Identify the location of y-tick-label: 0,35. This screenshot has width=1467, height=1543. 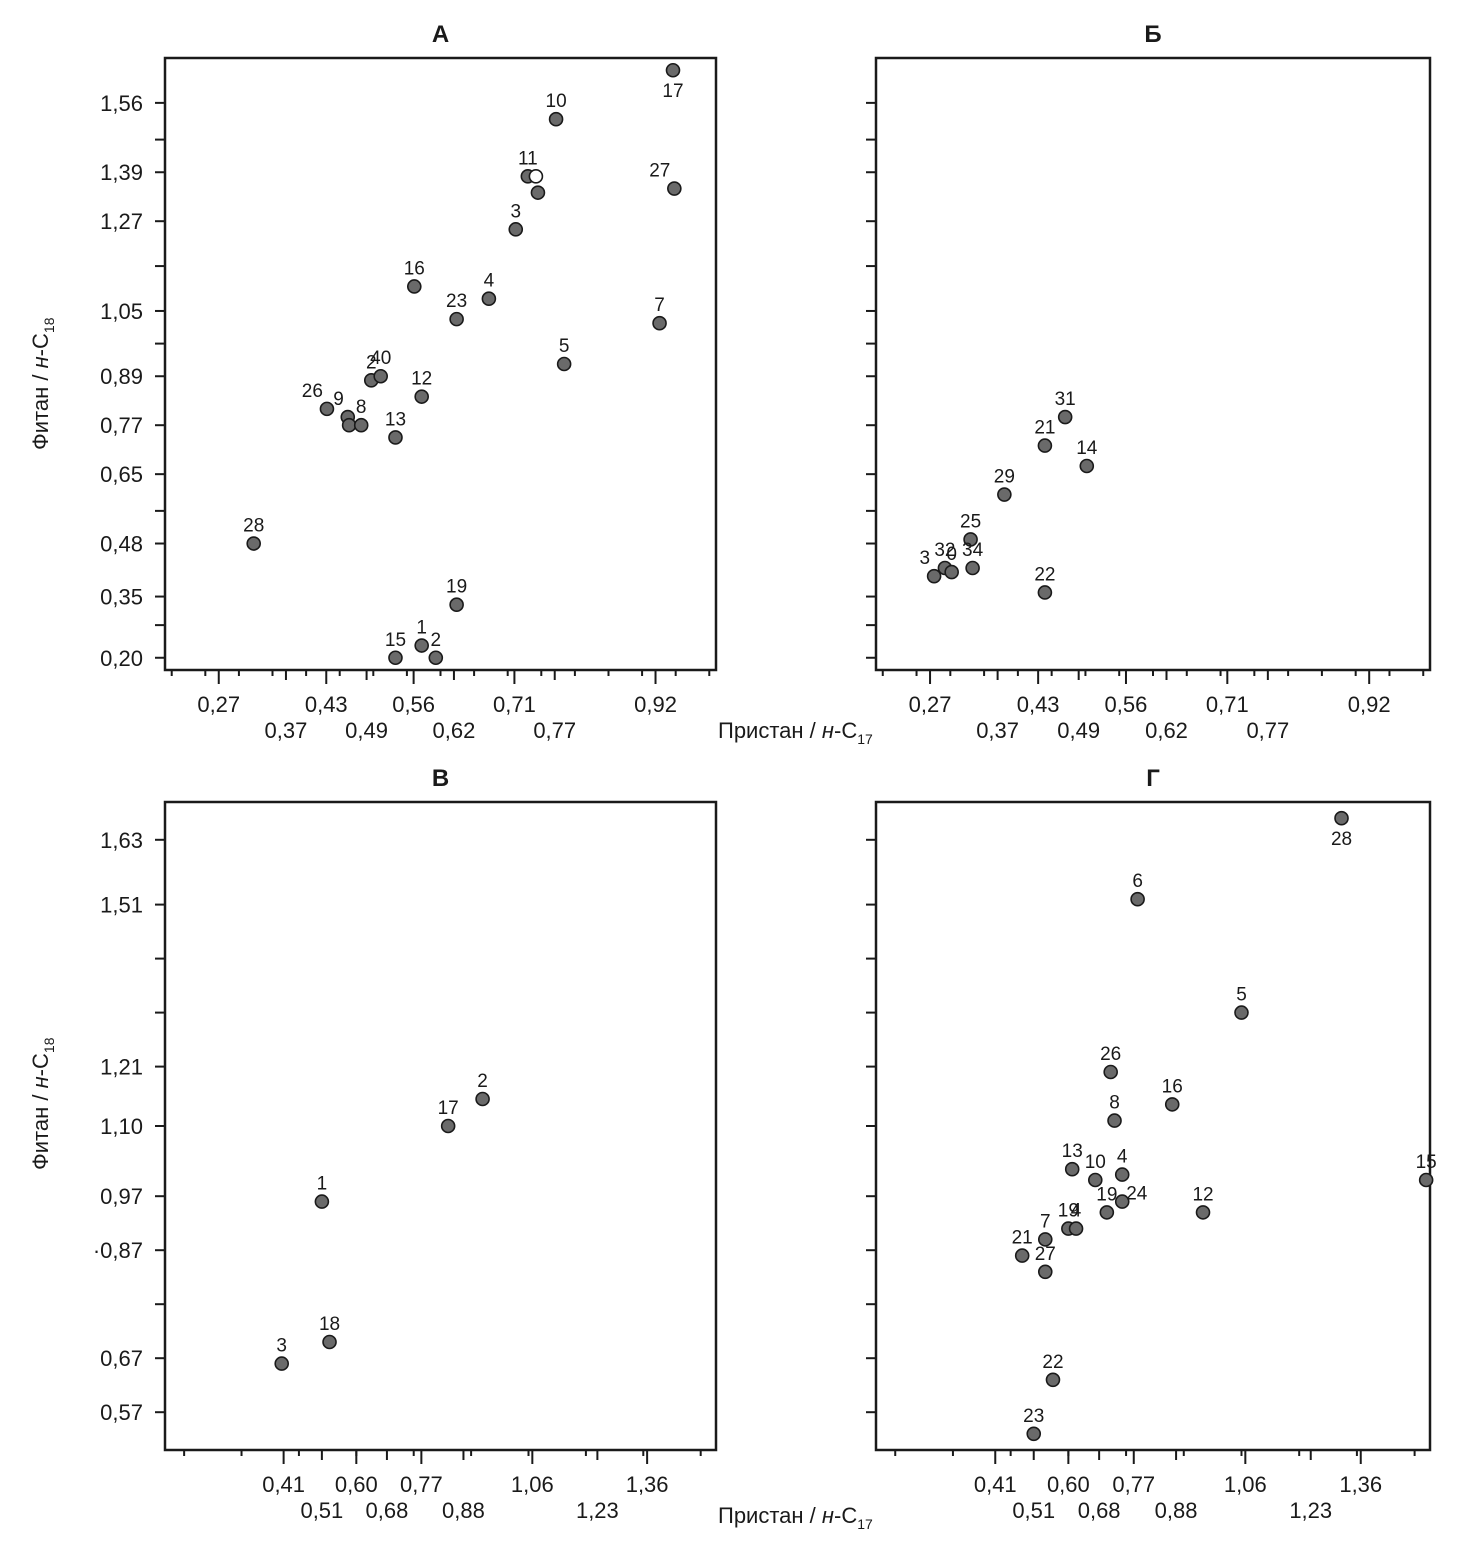
(121, 597).